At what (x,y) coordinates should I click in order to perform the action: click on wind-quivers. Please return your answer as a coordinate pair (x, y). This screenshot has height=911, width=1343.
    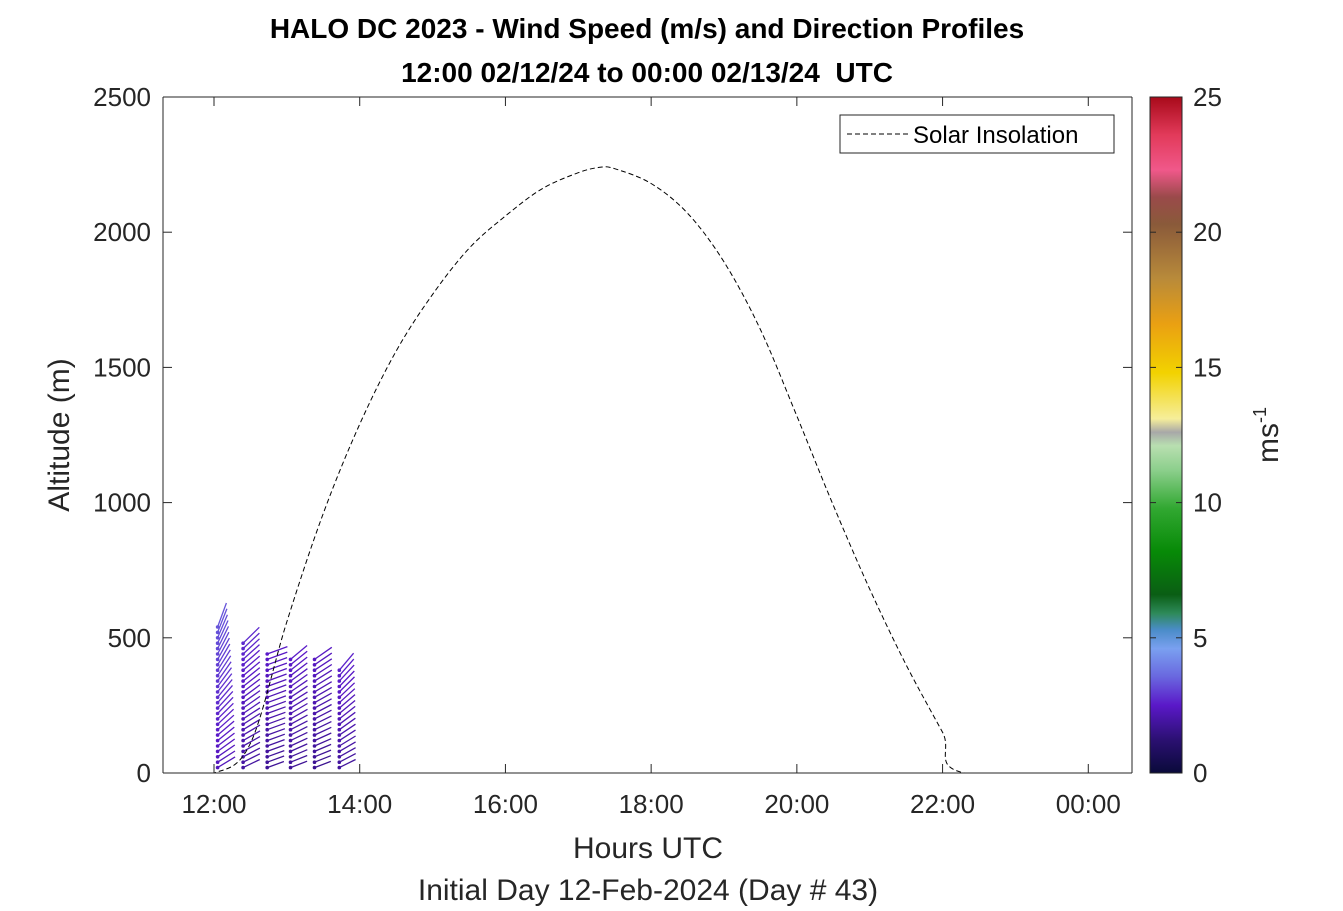
    Looking at the image, I should click on (286, 686).